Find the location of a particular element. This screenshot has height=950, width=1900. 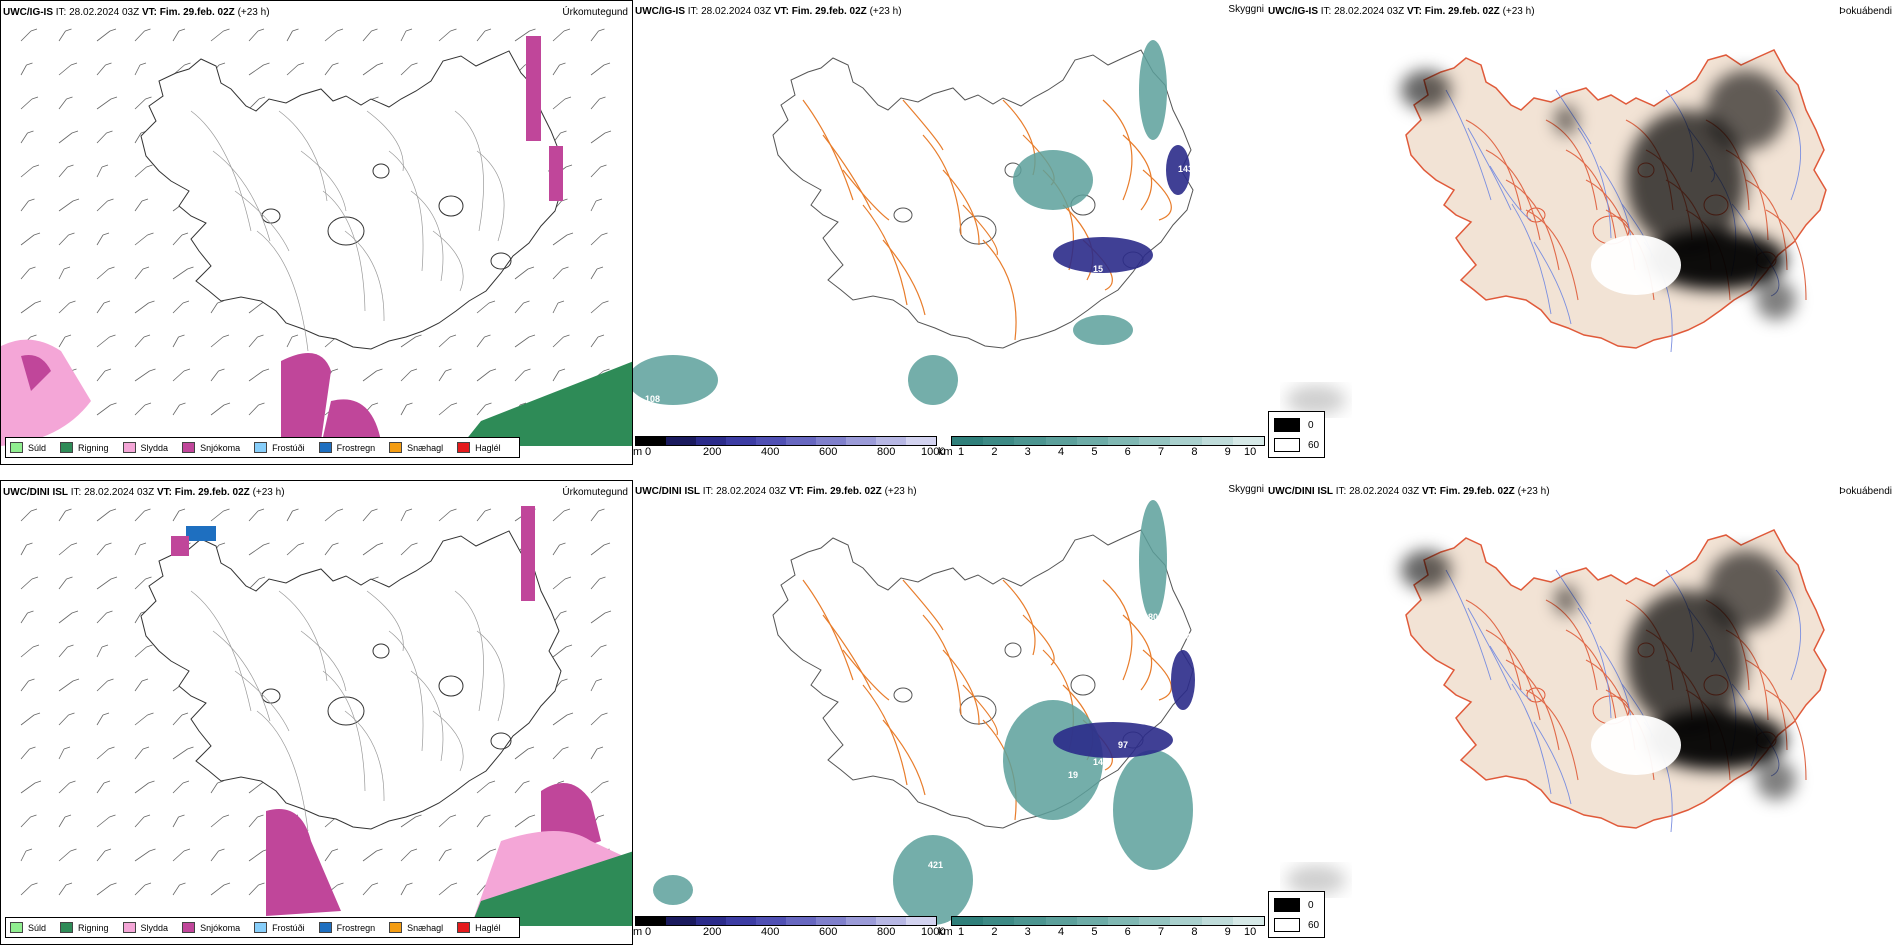

colorbar-tick: 1 is located at coordinates (961, 932).